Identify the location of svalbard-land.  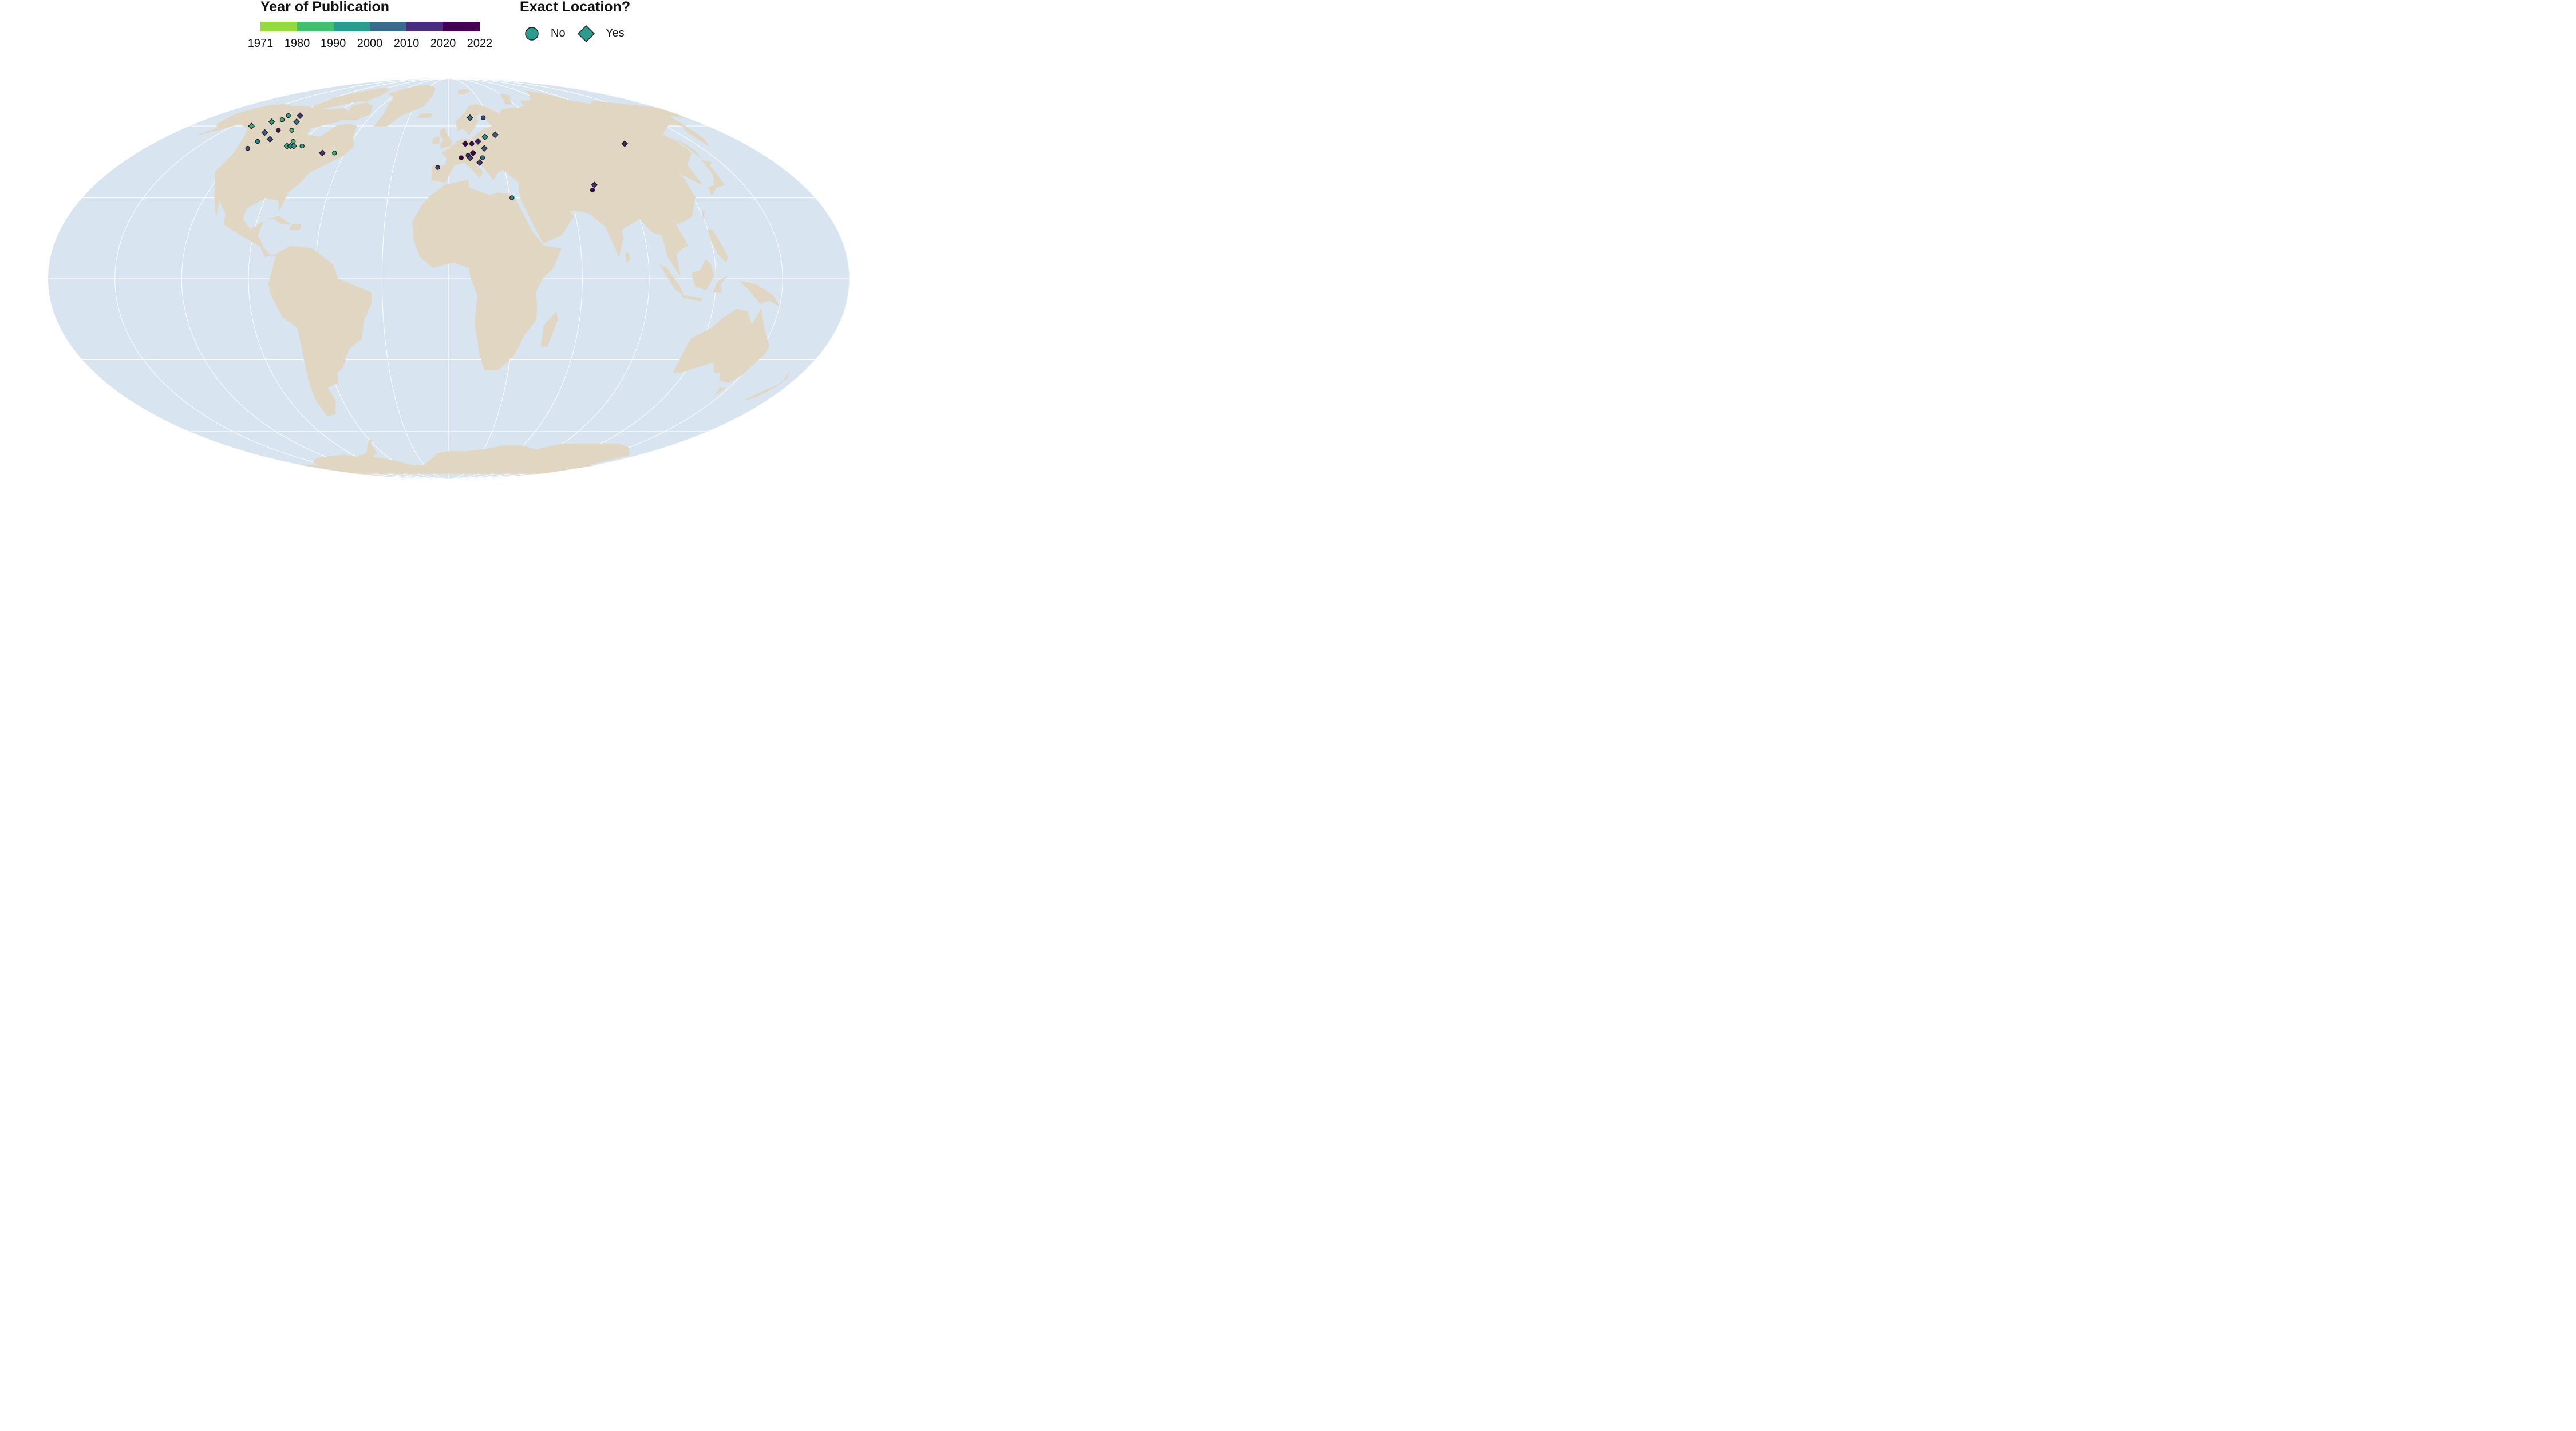
(463, 91).